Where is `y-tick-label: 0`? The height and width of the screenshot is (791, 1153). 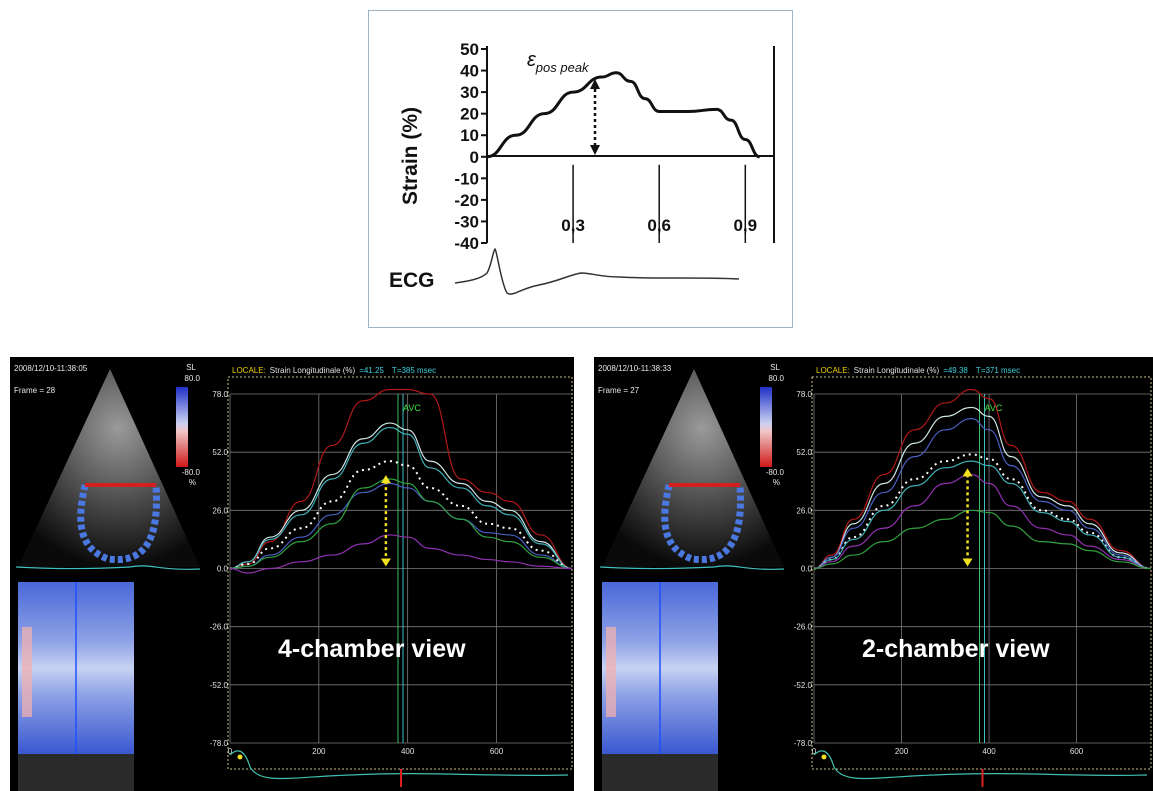 y-tick-label: 0 is located at coordinates (474, 157).